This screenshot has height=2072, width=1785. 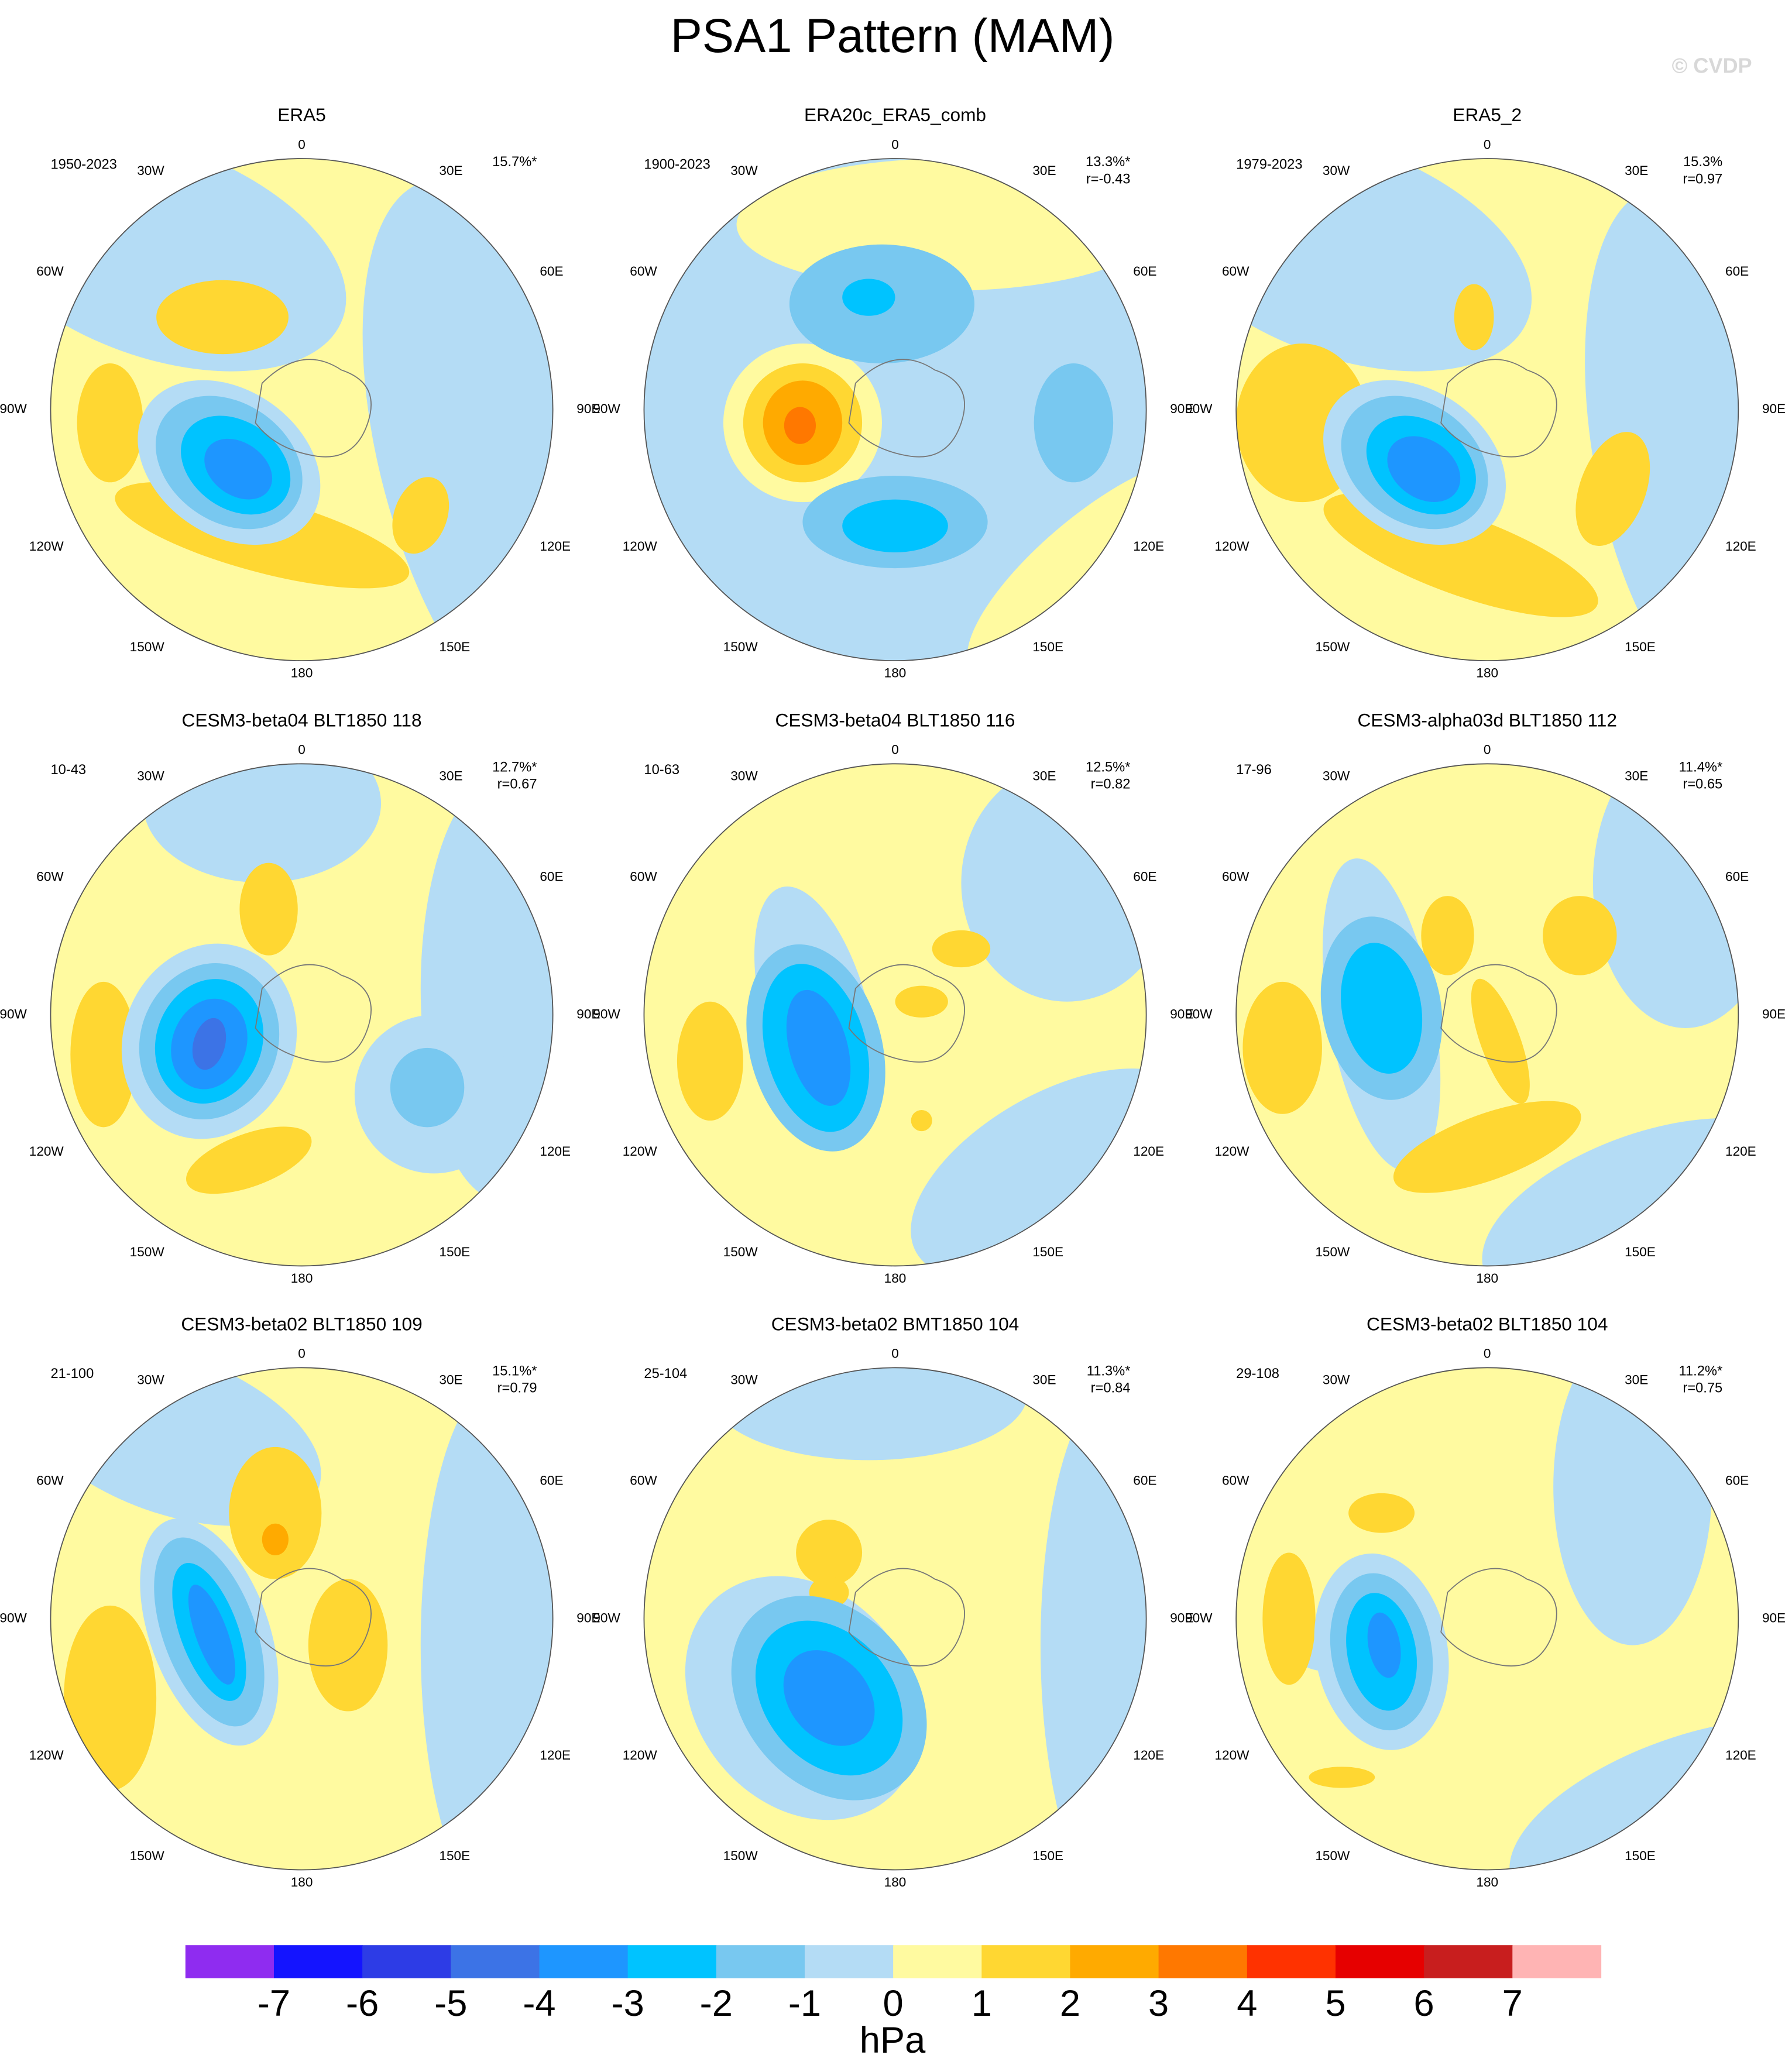 I want to click on panel-title: CESM3-beta02 BLT1850 109, so click(x=301, y=1323).